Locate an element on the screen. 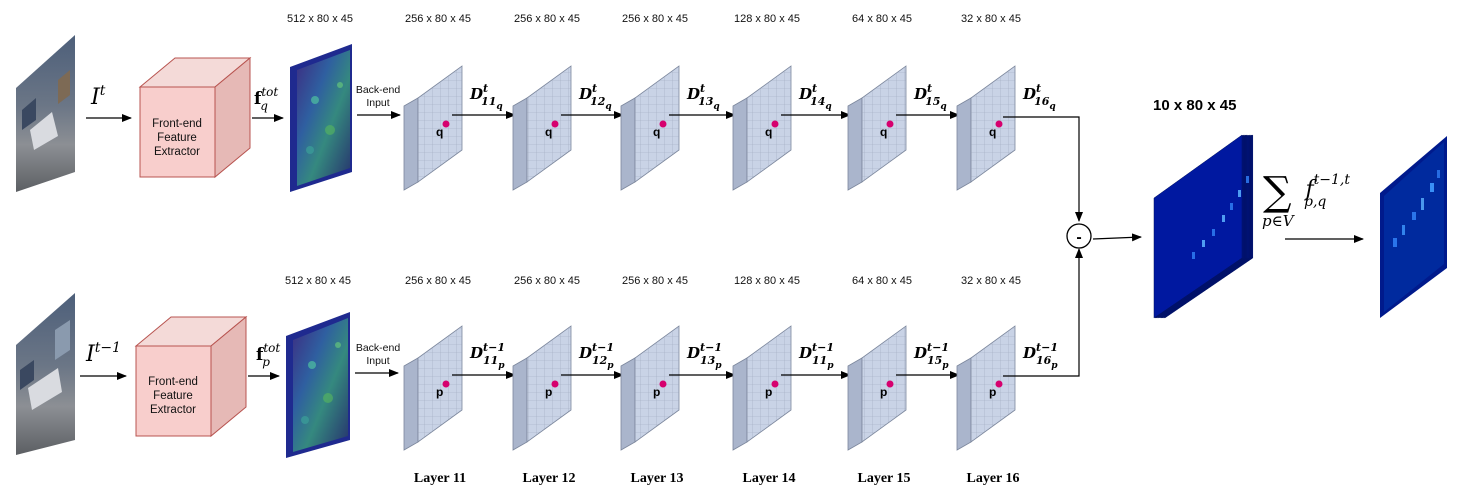  d-label-11-top: Dt 11q is located at coordinates (486, 97).